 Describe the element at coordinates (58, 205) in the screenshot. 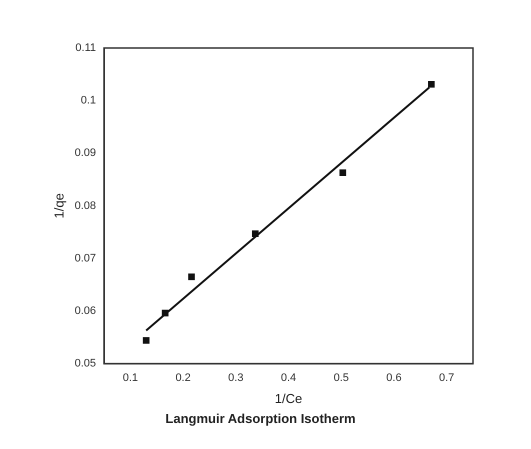

I see `y-axis-title: 1/qe` at that location.